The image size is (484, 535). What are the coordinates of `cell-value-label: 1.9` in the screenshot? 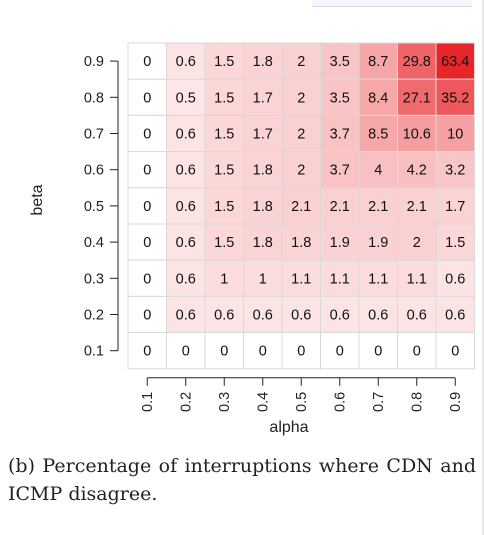 It's located at (378, 243).